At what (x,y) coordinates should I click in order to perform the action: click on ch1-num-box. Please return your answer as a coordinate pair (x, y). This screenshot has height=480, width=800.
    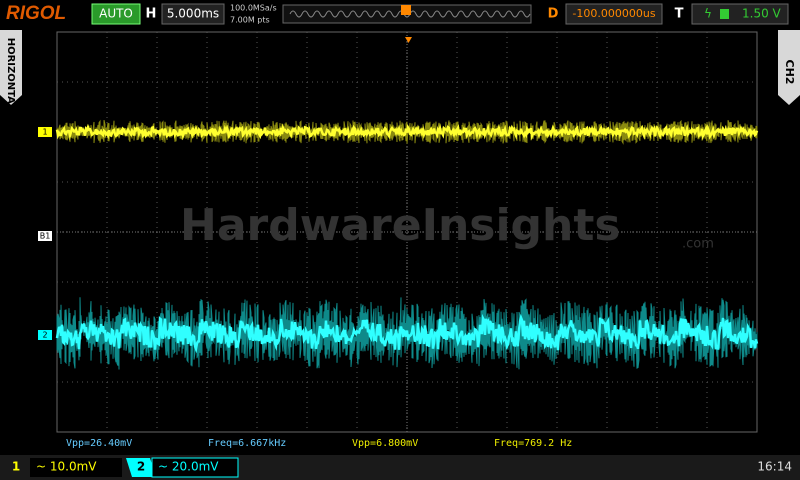
    Looking at the image, I should click on (16, 467).